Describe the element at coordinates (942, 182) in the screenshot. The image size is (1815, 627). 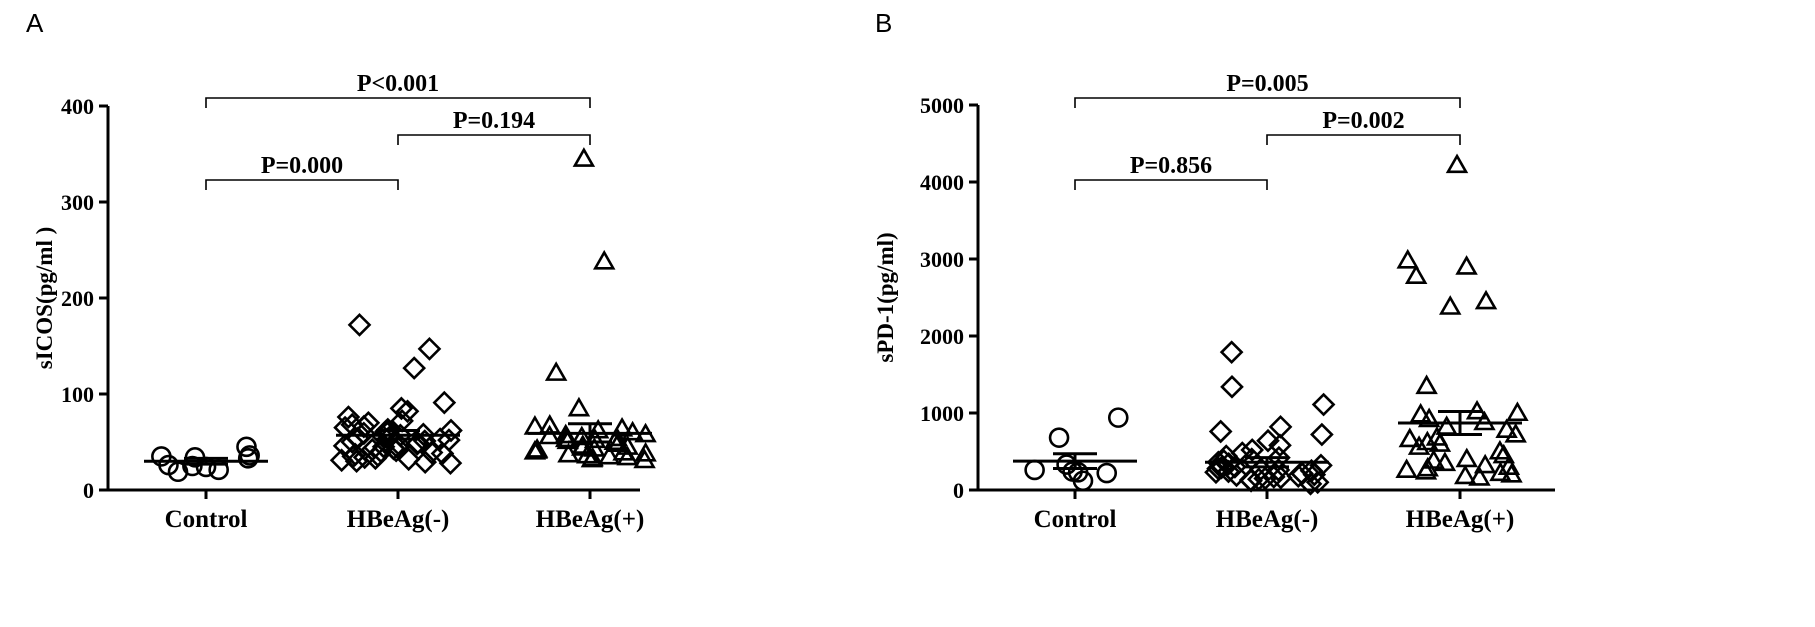
I see `y-tick-label: 4000` at that location.